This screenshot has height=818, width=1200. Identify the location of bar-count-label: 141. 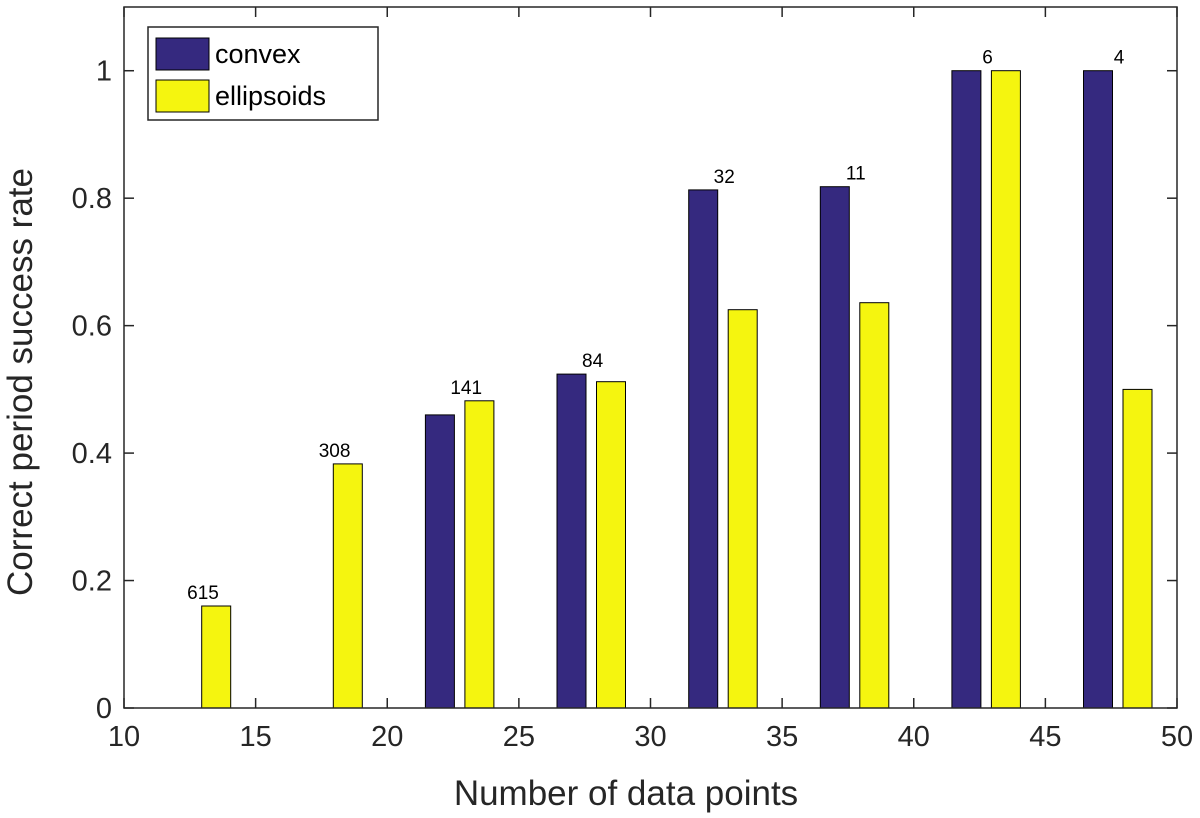
(466, 388).